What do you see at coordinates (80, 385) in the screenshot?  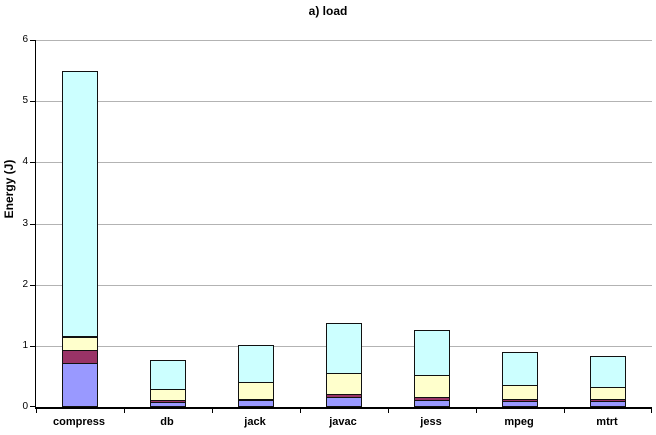 I see `bar-compress-segment-purple` at bounding box center [80, 385].